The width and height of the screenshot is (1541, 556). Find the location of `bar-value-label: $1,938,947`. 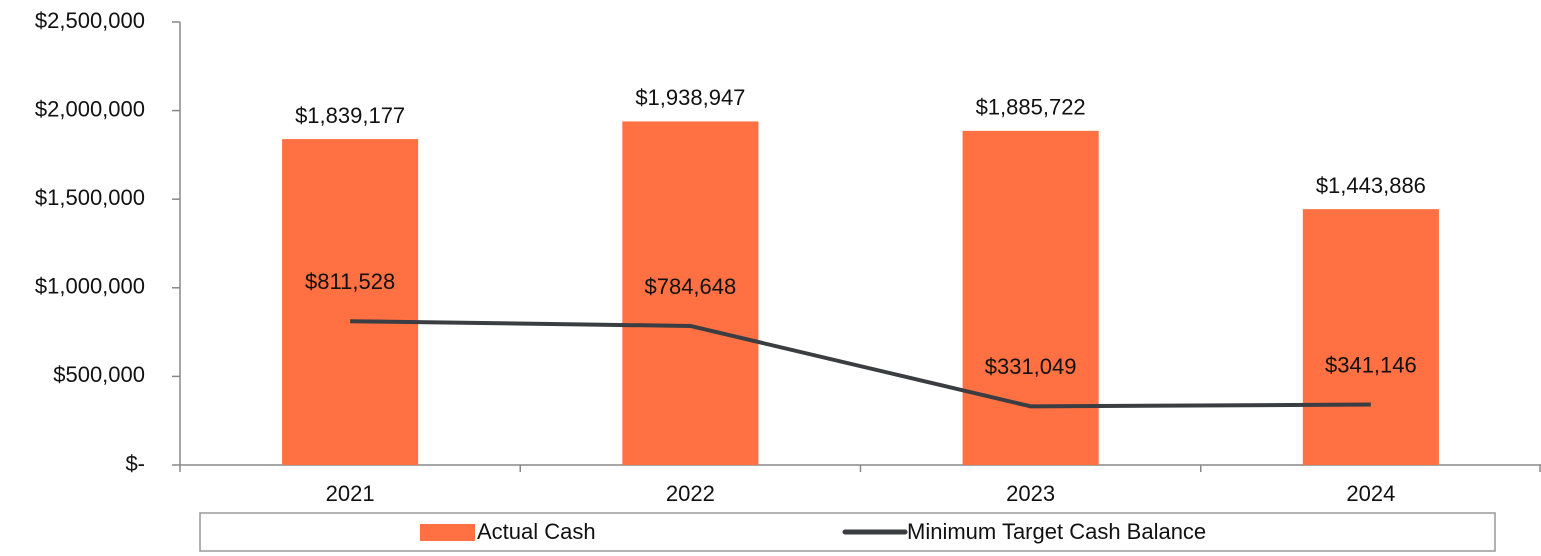

bar-value-label: $1,938,947 is located at coordinates (690, 97).